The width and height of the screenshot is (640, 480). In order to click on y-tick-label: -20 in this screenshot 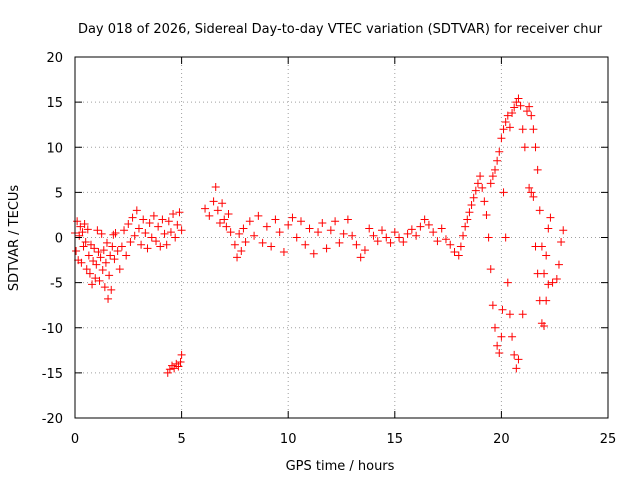, I will do `click(52, 419)`.